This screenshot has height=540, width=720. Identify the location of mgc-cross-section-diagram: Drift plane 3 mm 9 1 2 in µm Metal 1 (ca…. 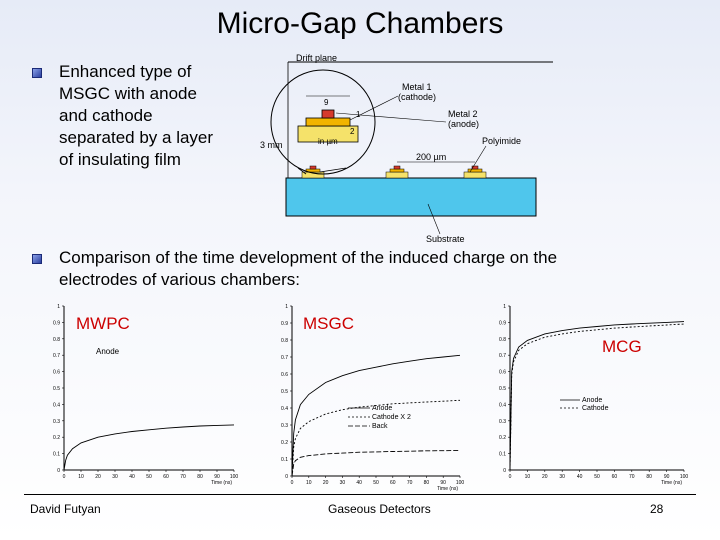
(406, 148).